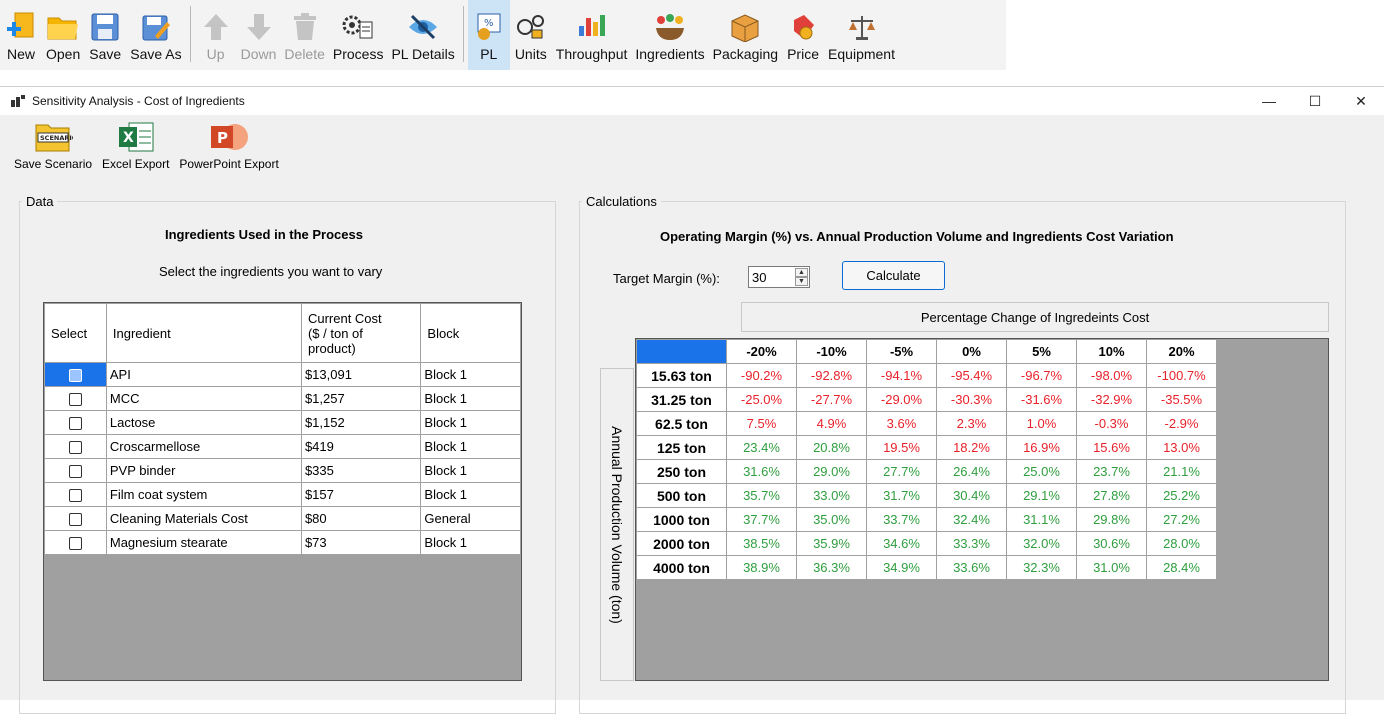 This screenshot has height=714, width=1384. What do you see at coordinates (801, 281) in the screenshot?
I see `spin-down-icon: ▼` at bounding box center [801, 281].